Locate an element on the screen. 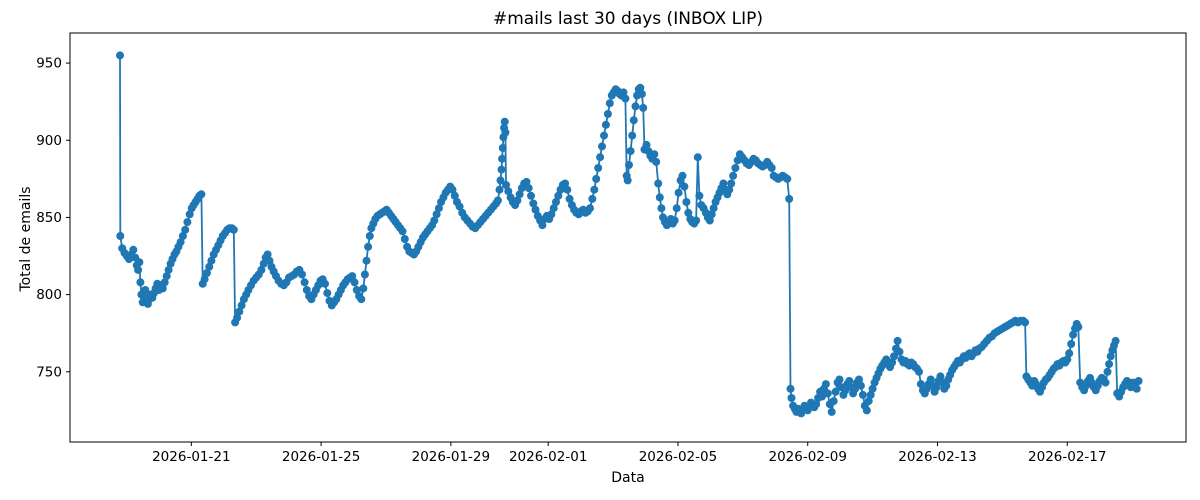 Image resolution: width=1200 pixels, height=500 pixels. x-tick-label: 2026-02-13 is located at coordinates (937, 457).